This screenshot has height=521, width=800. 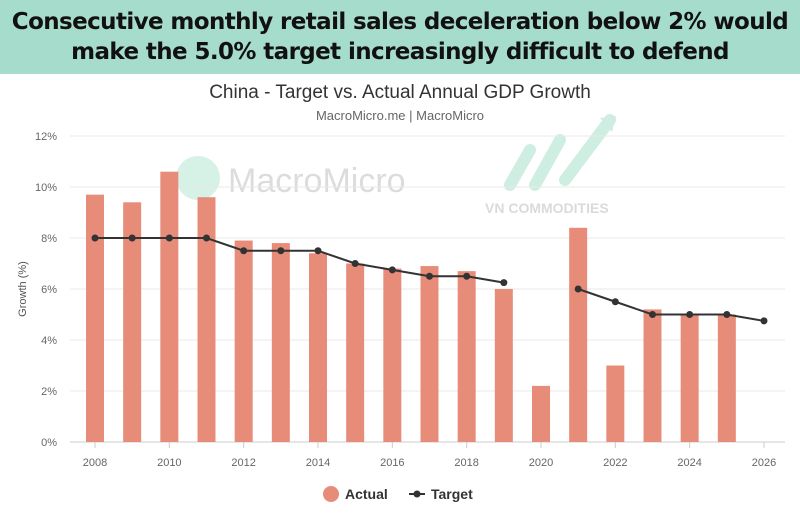 What do you see at coordinates (281, 251) in the screenshot?
I see `point-target-2013` at bounding box center [281, 251].